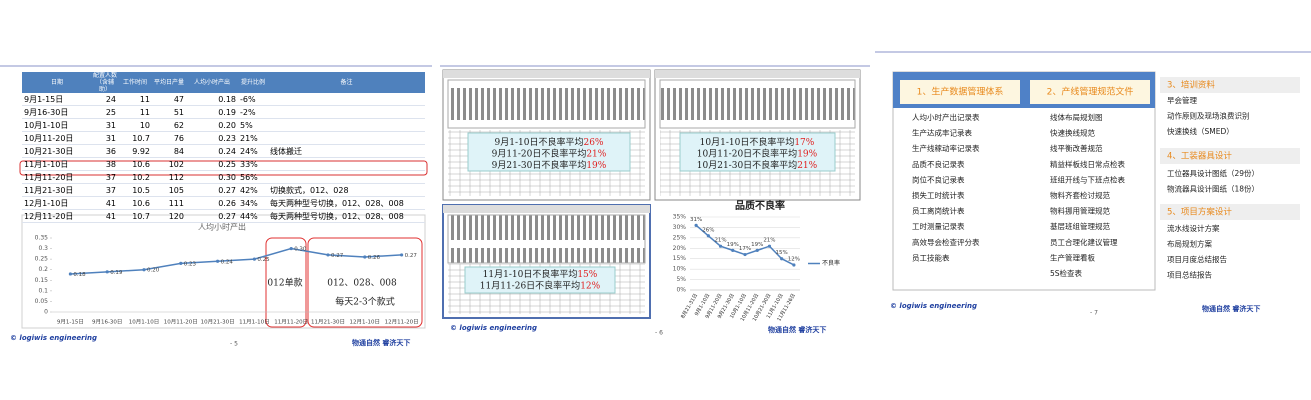 Image resolution: width=1311 pixels, height=400 pixels. I want to click on section-item: 线体布局规划图, so click(1076, 117).